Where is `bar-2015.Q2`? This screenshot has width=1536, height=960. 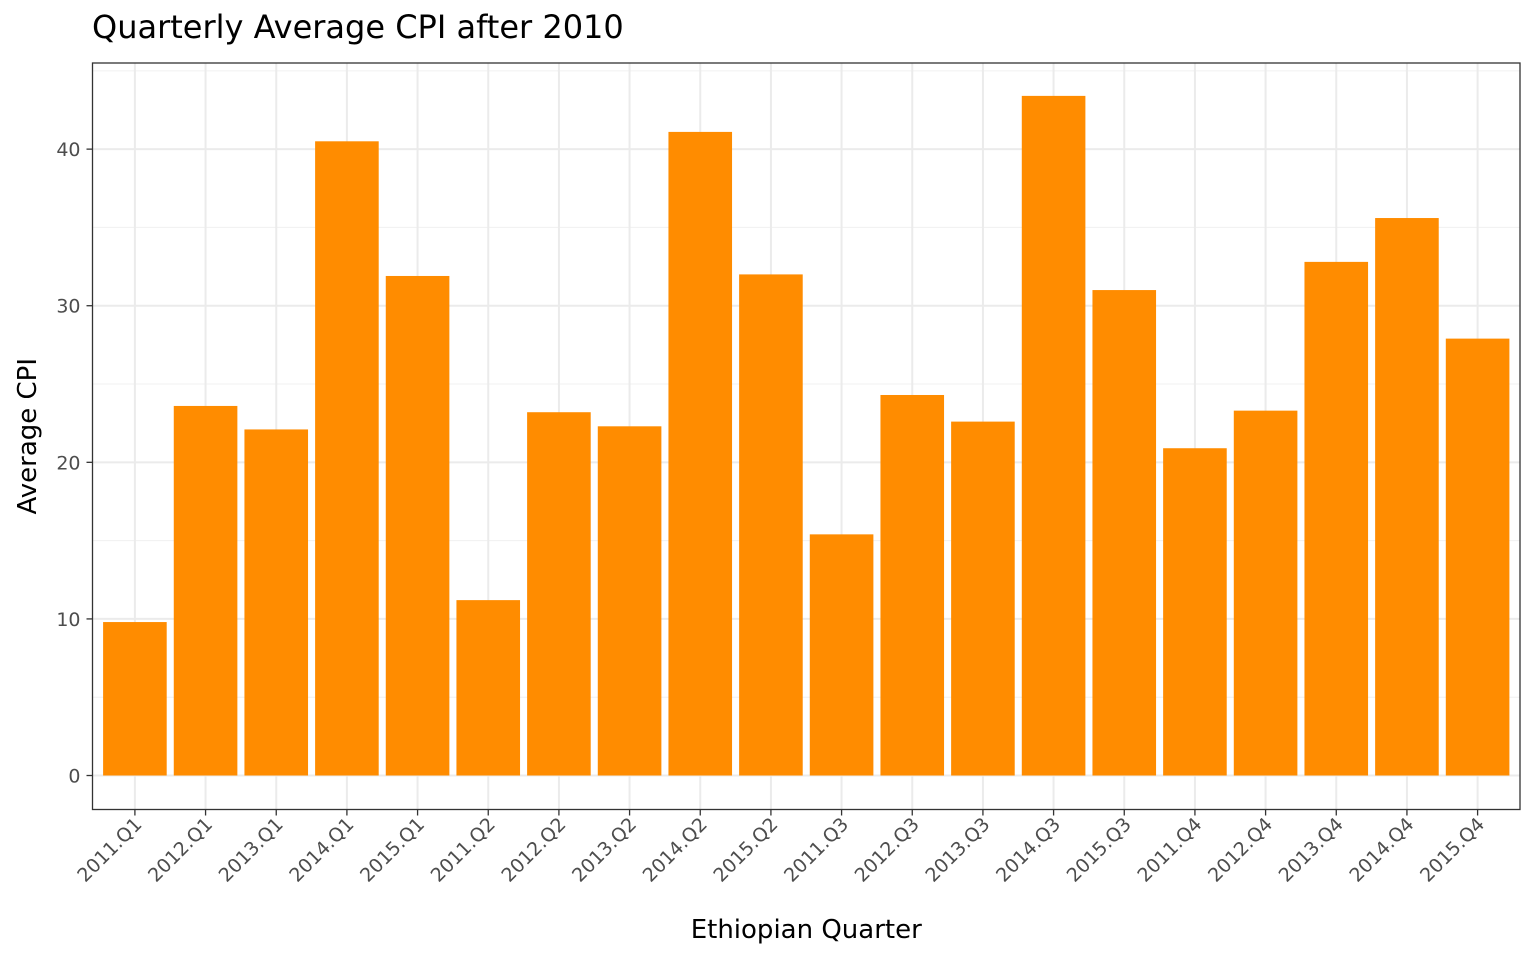 bar-2015.Q2 is located at coordinates (771, 525).